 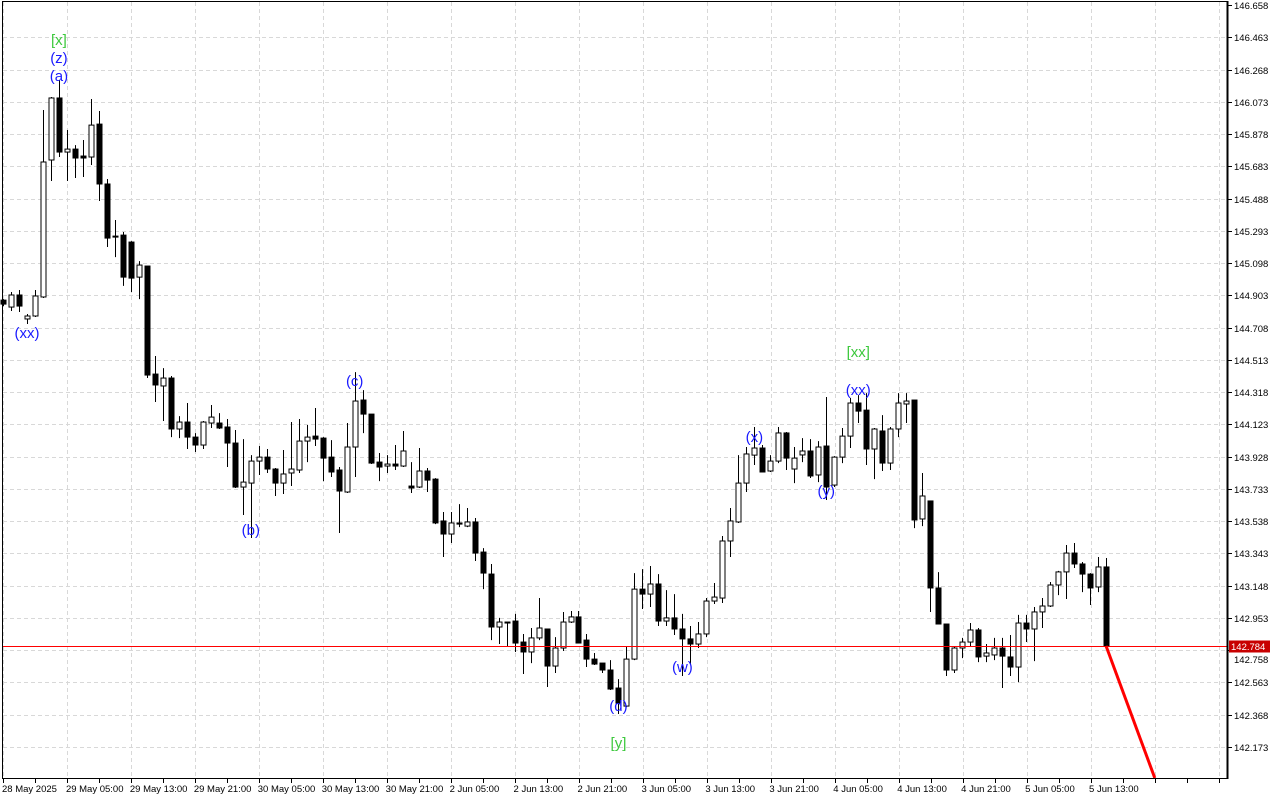 I want to click on wave-label: (c), so click(x=355, y=381).